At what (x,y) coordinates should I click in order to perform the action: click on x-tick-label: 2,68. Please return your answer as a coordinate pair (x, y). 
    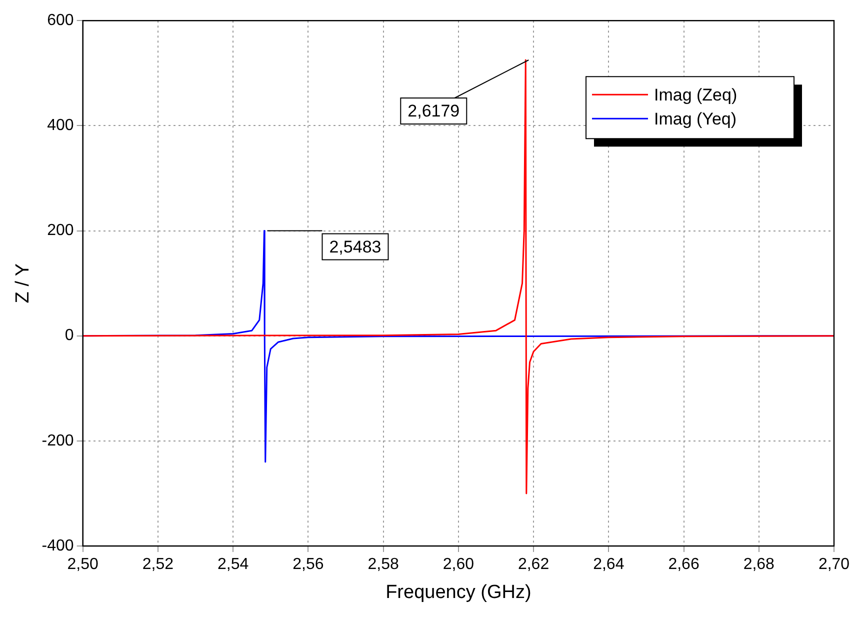
    Looking at the image, I should click on (759, 565).